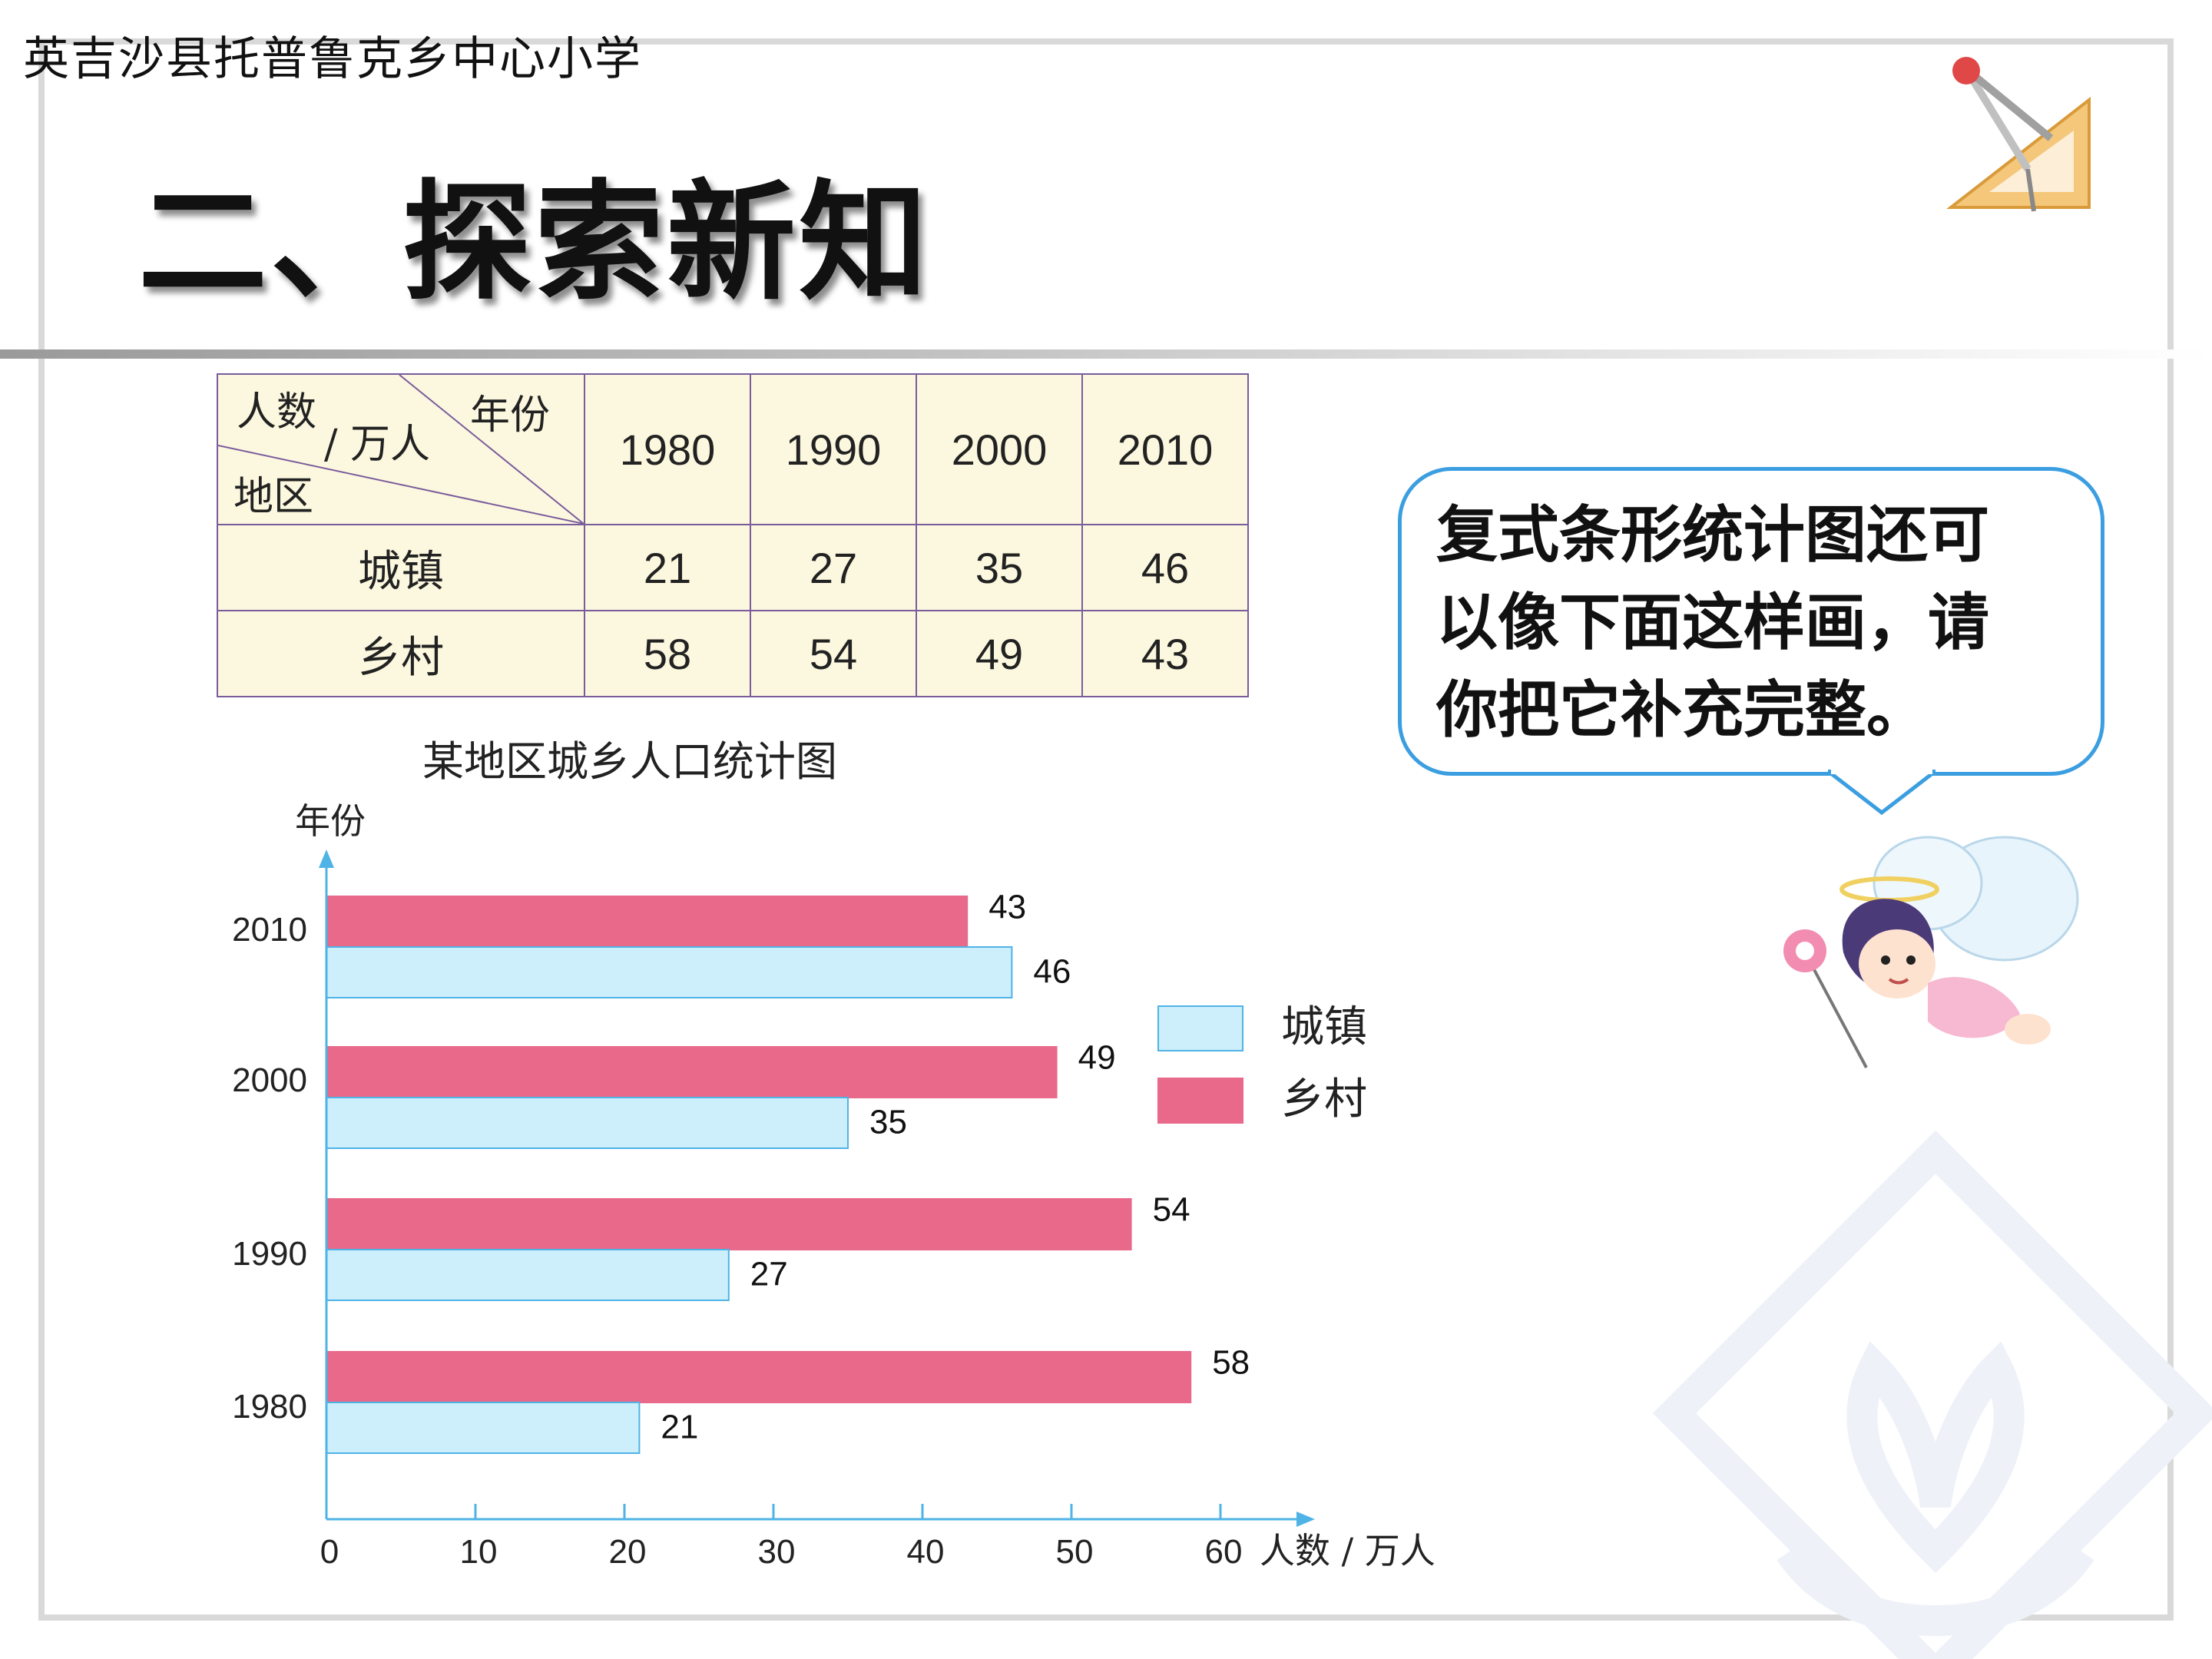 Image resolution: width=2212 pixels, height=1659 pixels. I want to click on bubble-line: 以像下面这样画，请, so click(1713, 622).